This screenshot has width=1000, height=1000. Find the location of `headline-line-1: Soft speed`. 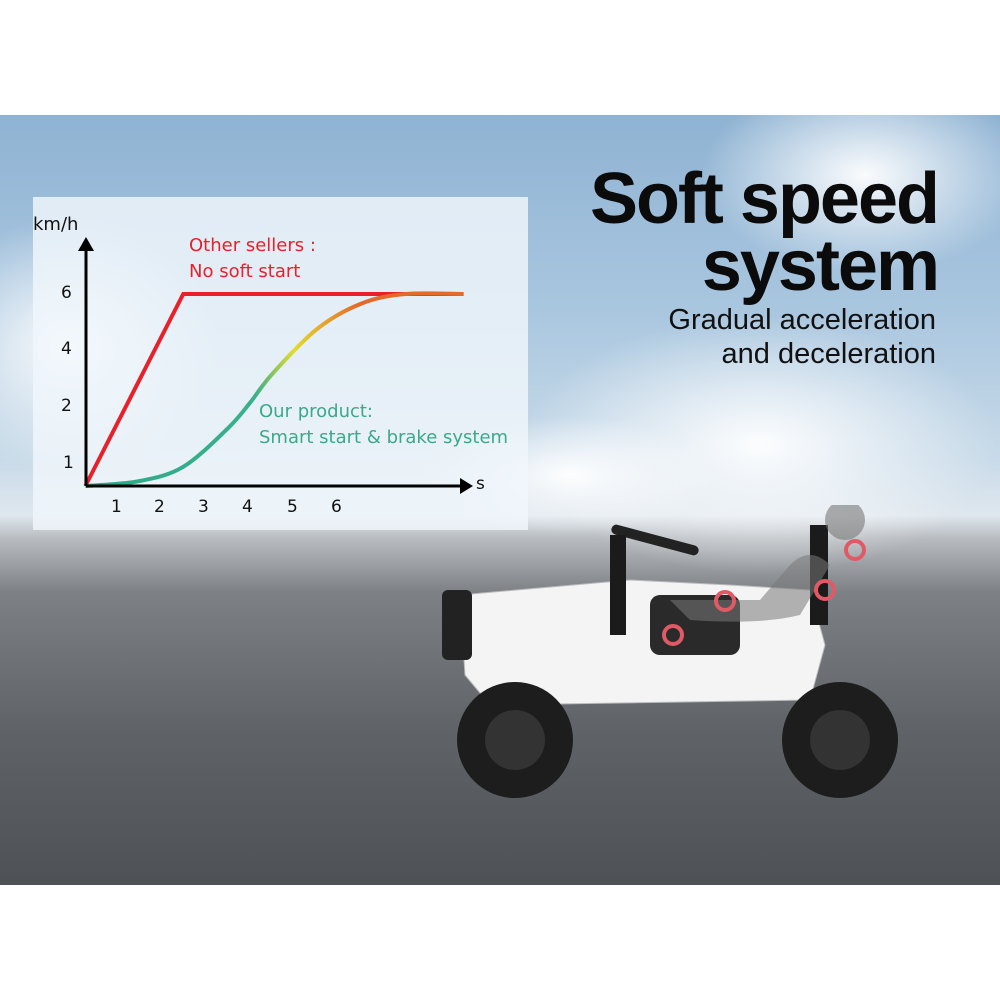

headline-line-1: Soft speed is located at coordinates (764, 199).